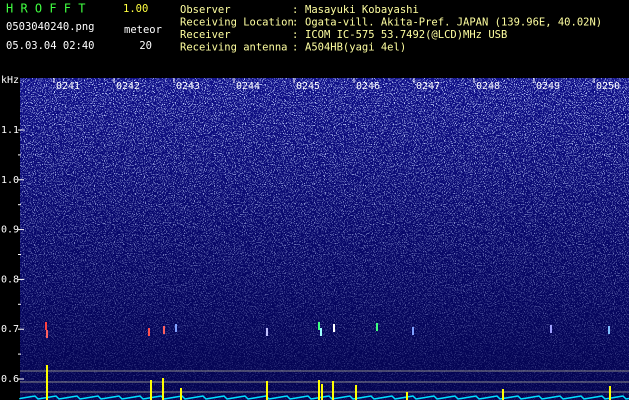 The image size is (629, 400). I want to click on frequency-label: 0.9, so click(10, 230).